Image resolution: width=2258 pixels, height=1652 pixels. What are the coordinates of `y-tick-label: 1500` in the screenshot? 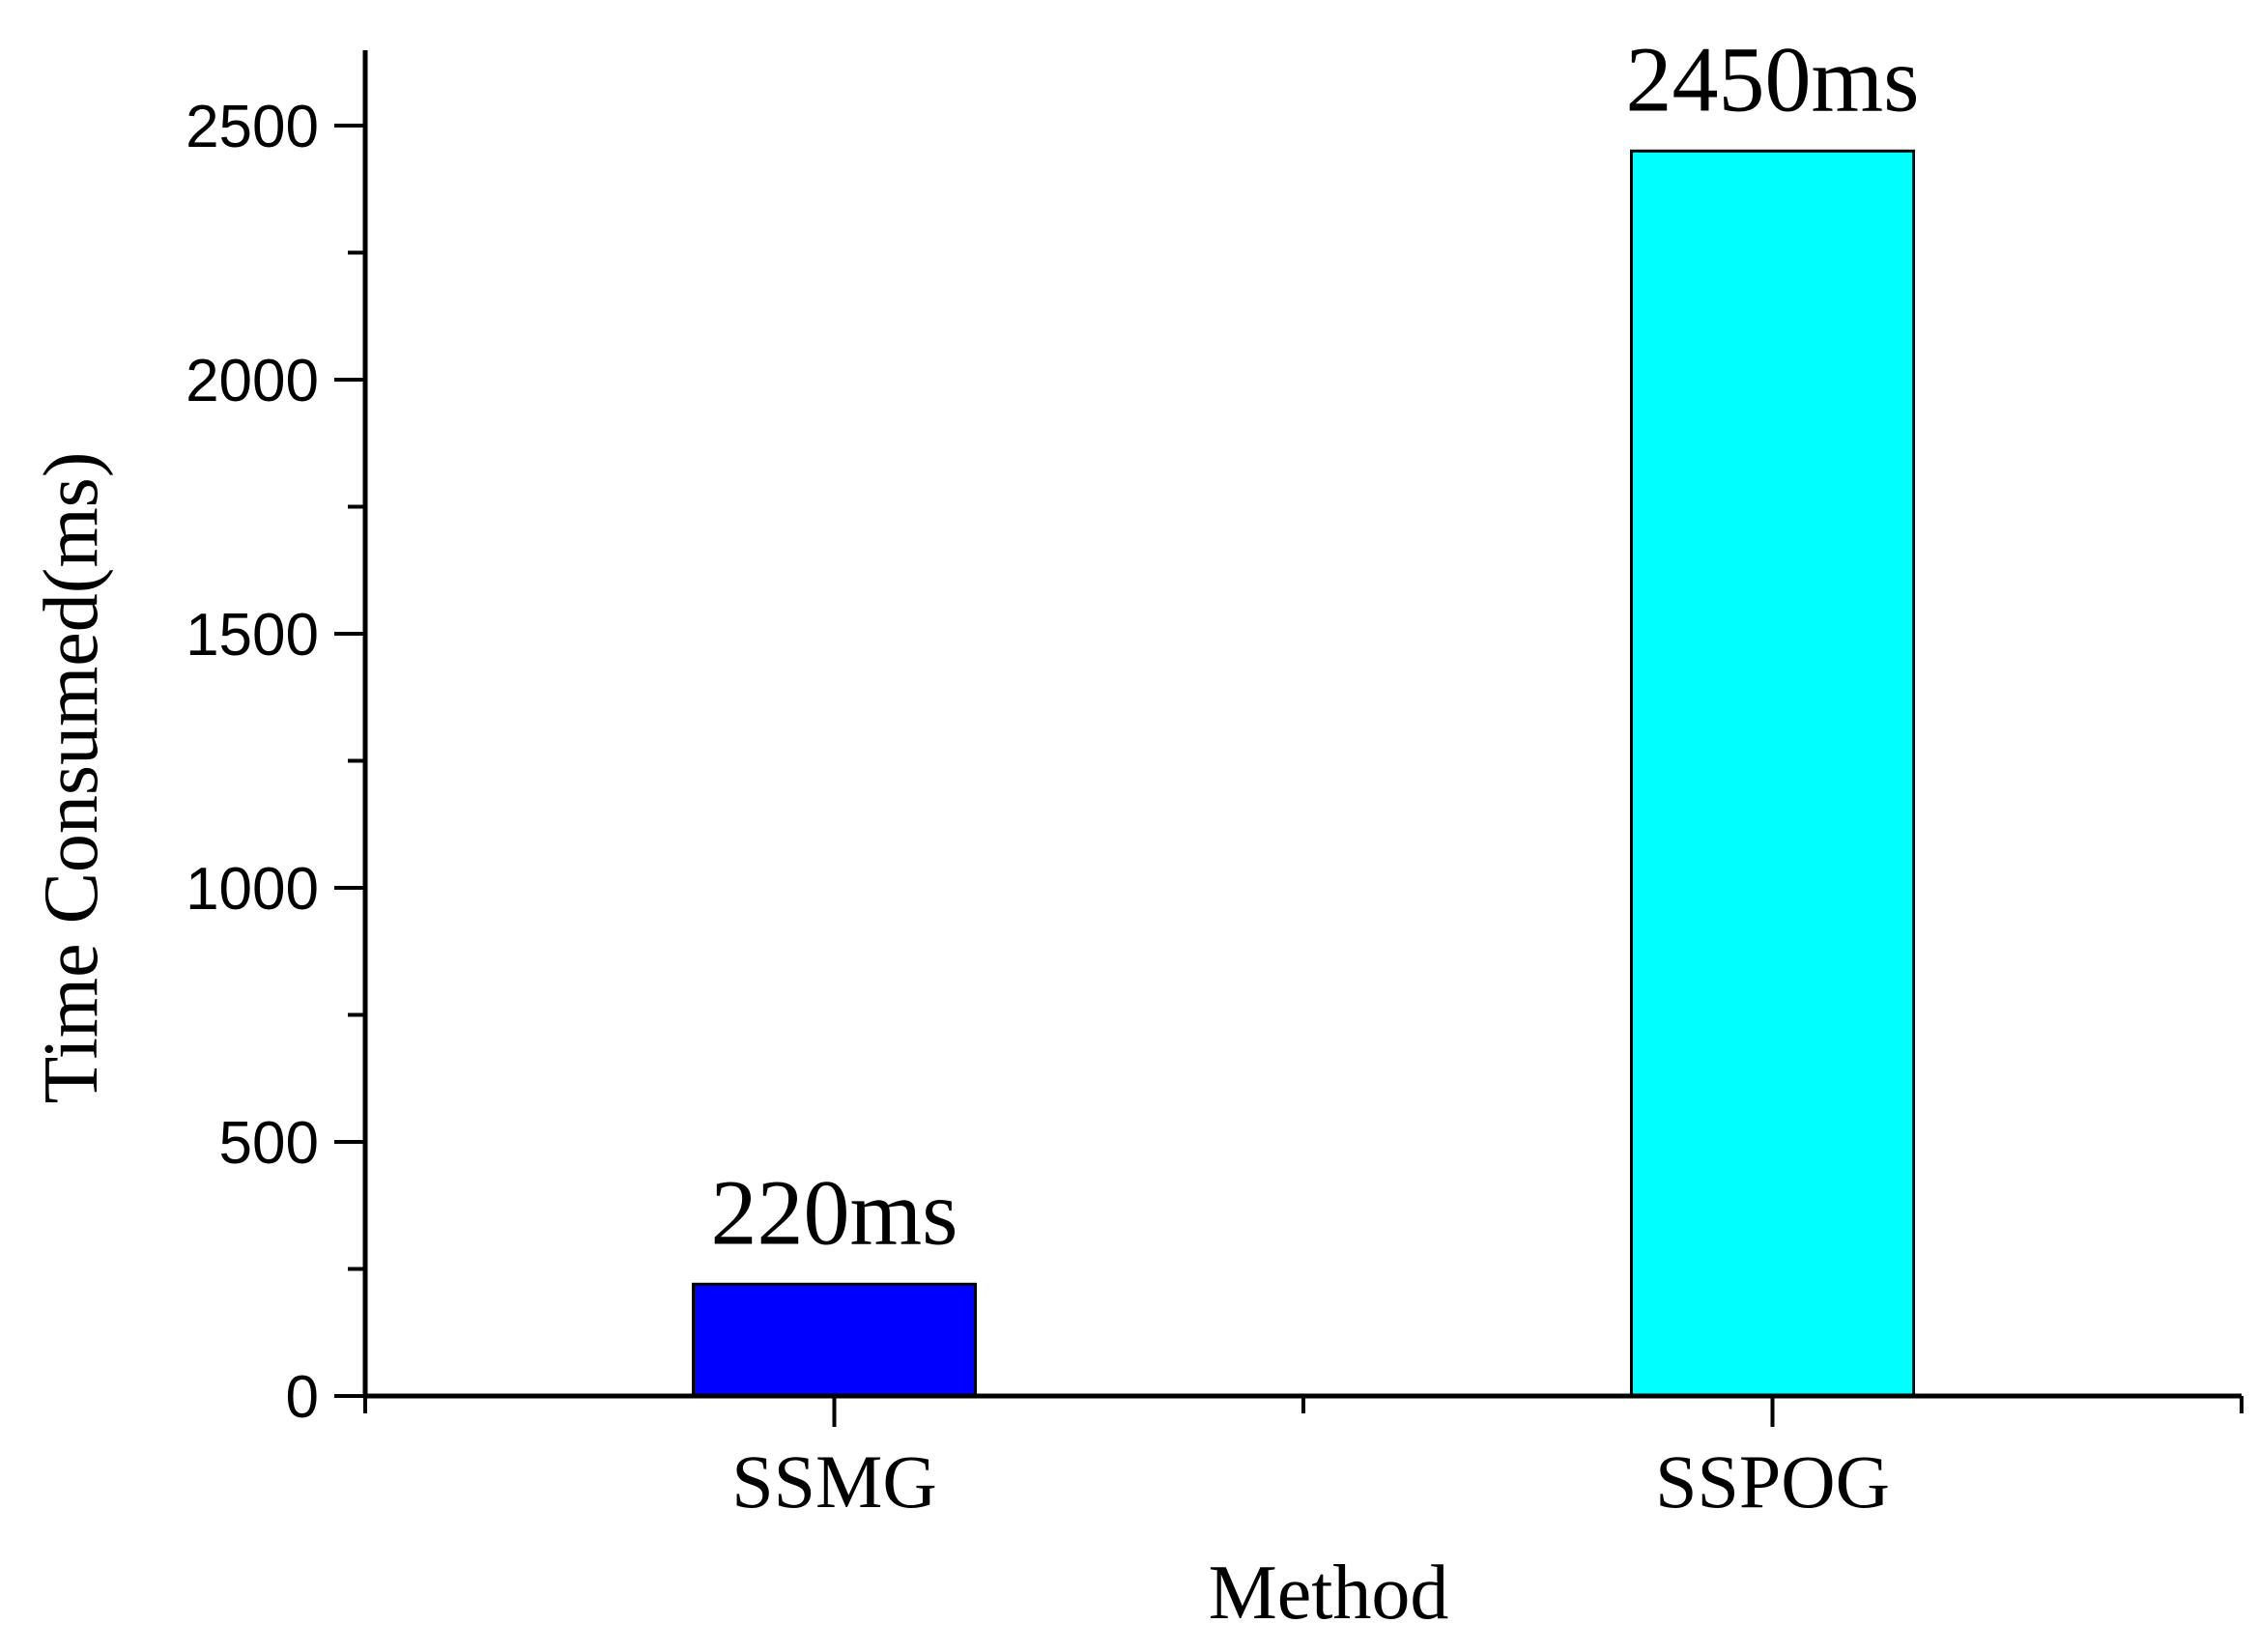 It's located at (252, 635).